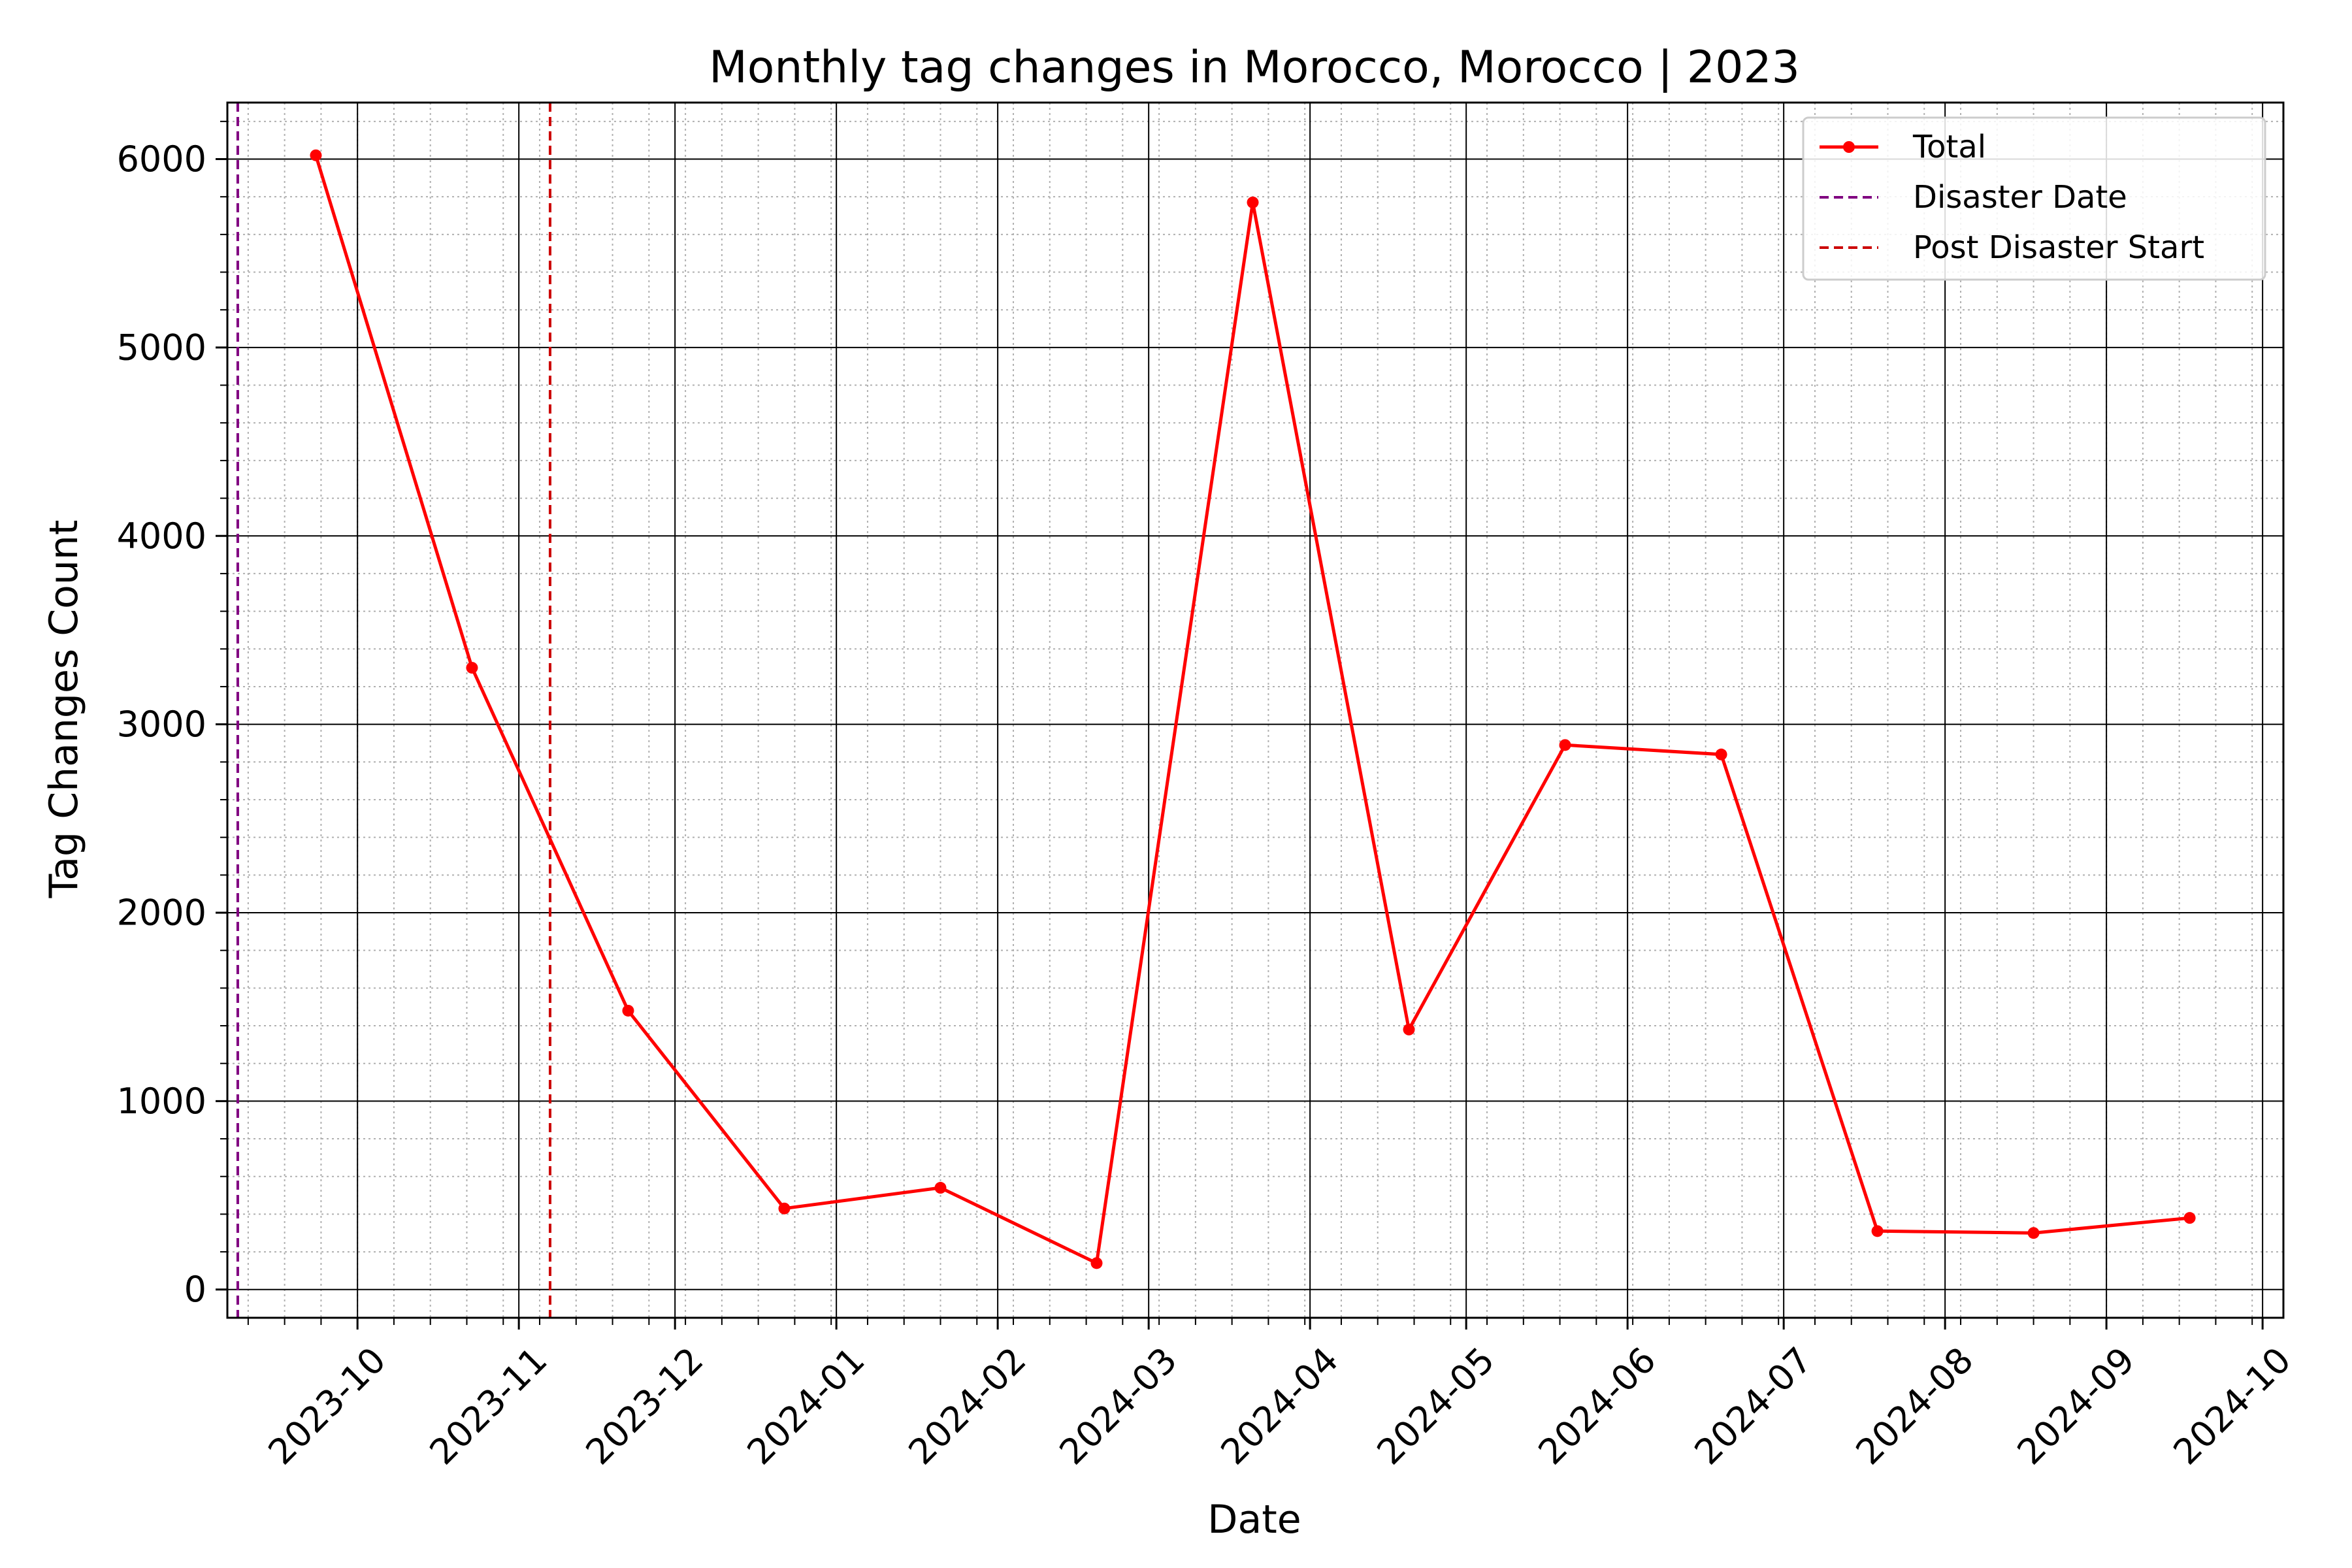 This screenshot has width=2352, height=1568. I want to click on y-tick-label: 4000, so click(161, 536).